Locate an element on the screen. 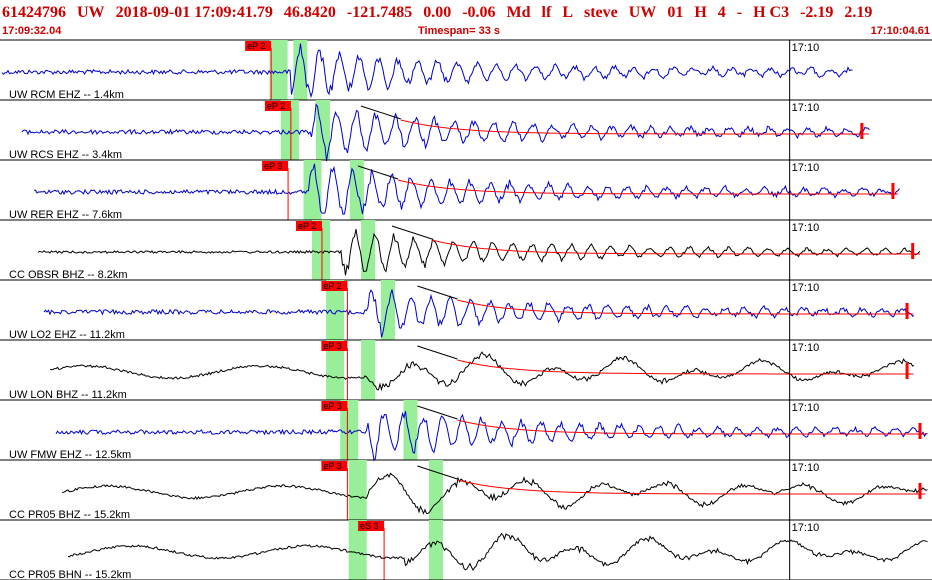  station-label: CC PR05 BHN -- 15.2km is located at coordinates (70, 574).